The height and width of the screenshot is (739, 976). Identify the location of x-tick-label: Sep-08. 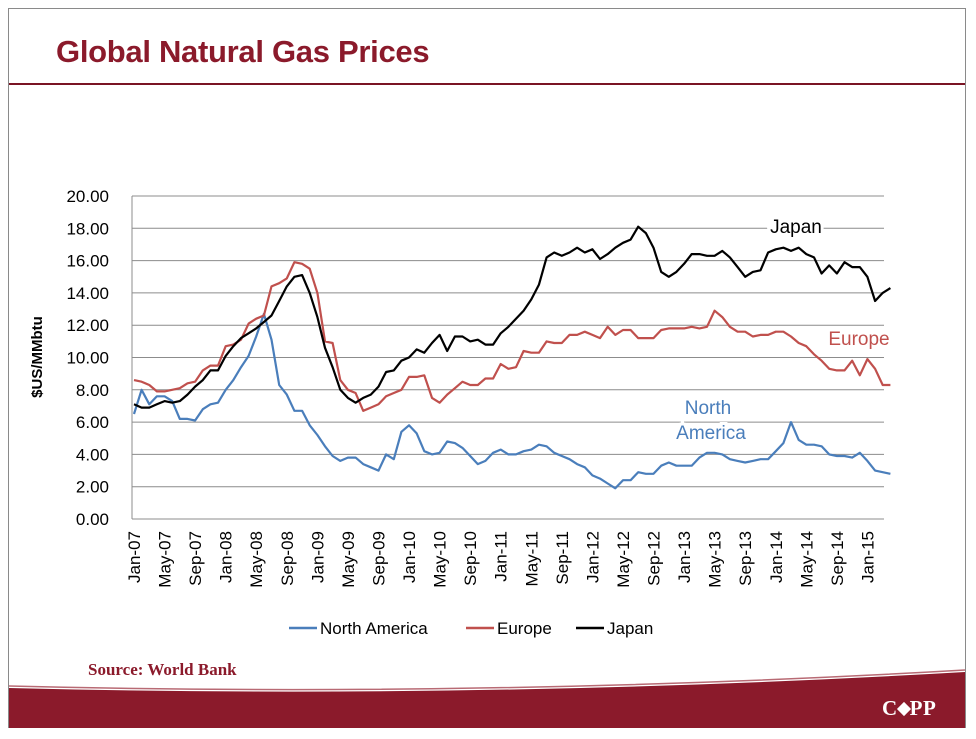
(287, 558).